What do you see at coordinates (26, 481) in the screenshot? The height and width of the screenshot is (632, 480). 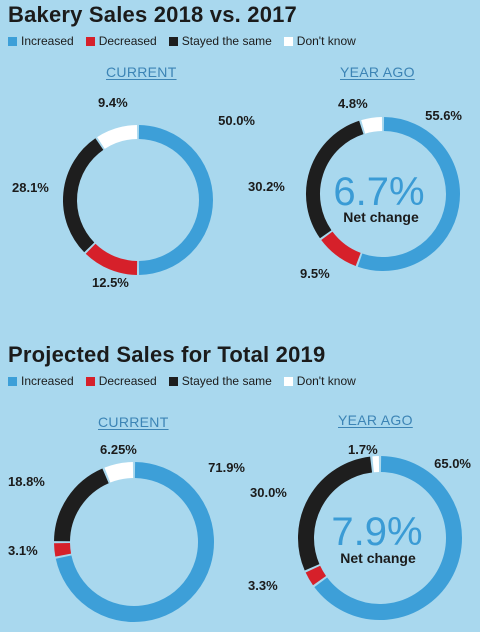 I see `slice-label-same: 18.8%` at bounding box center [26, 481].